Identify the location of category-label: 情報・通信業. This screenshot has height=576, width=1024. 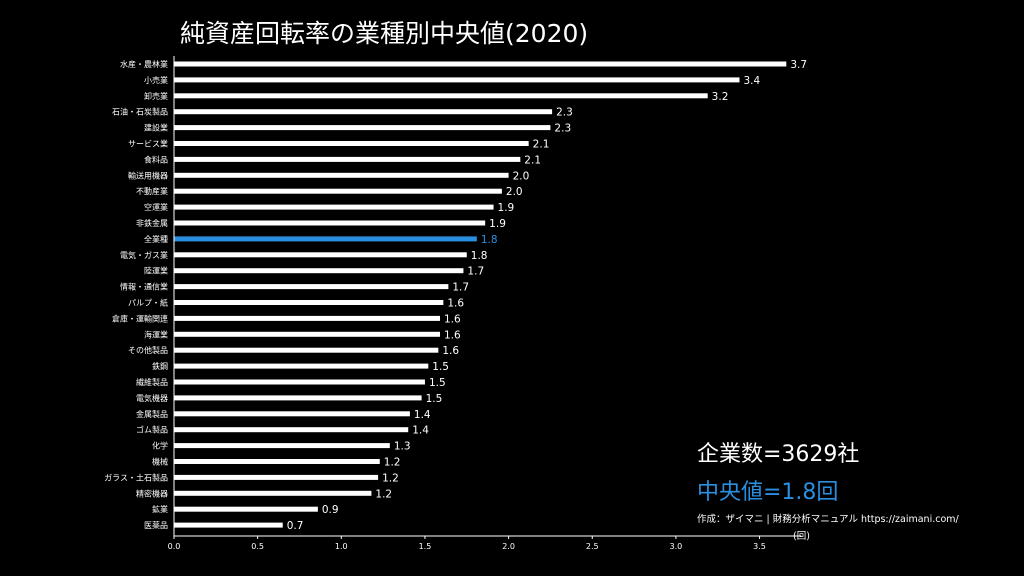
(144, 287).